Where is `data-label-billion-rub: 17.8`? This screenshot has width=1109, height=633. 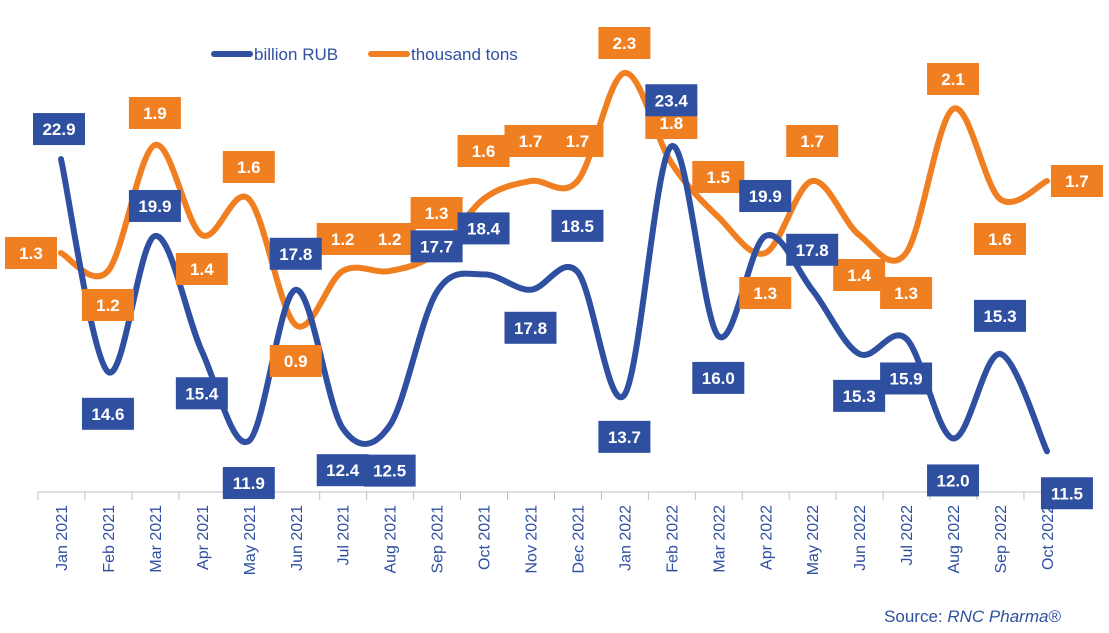
data-label-billion-rub: 17.8 is located at coordinates (295, 253).